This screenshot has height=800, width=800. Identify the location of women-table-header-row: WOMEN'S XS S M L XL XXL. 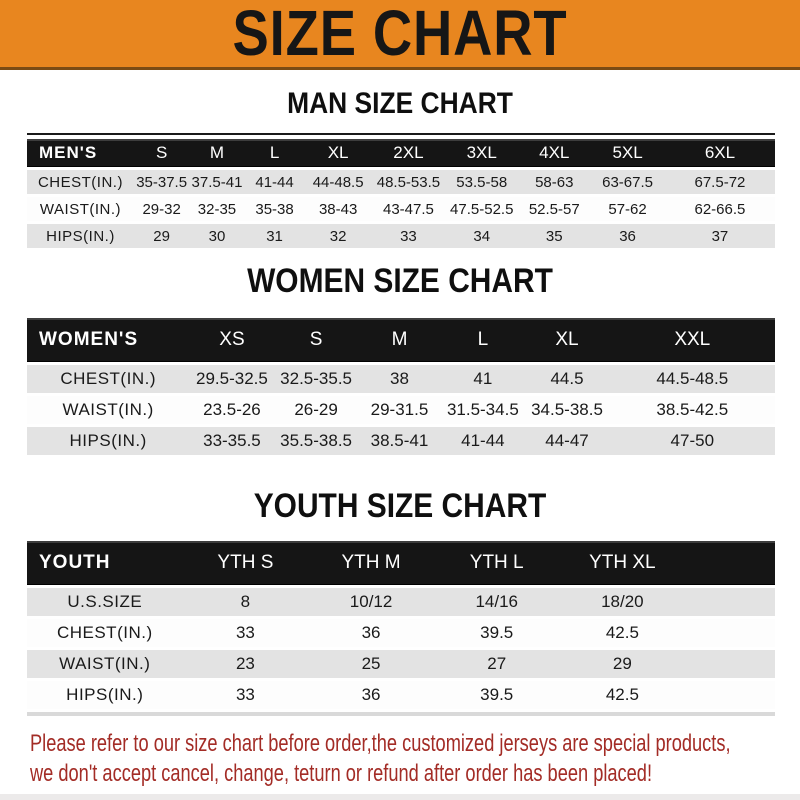
(401, 340).